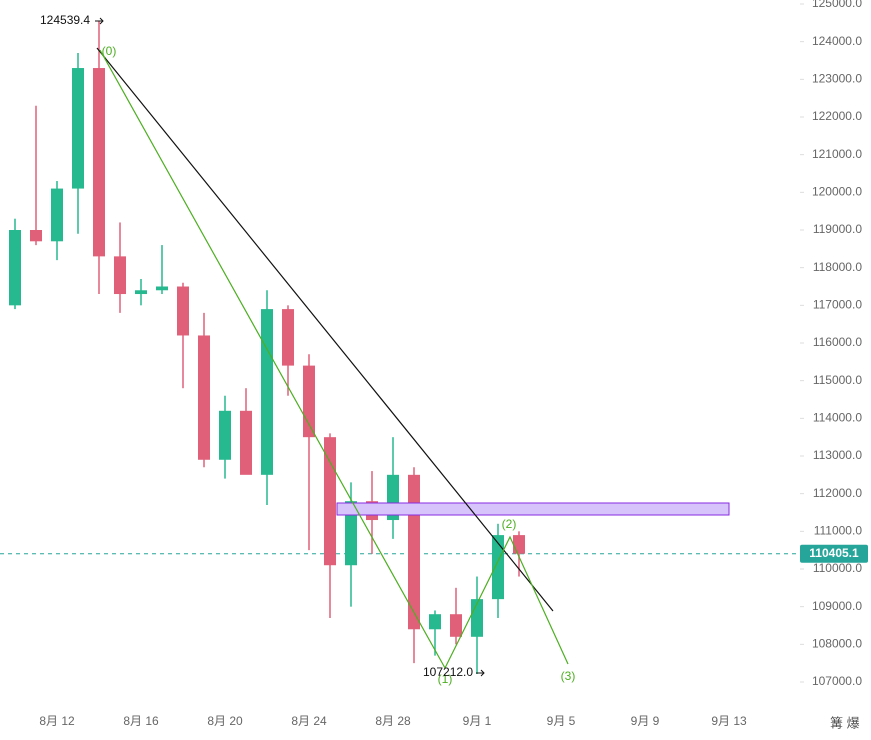 This screenshot has height=740, width=871. I want to click on high-annotation: 124539.4, so click(65, 20).